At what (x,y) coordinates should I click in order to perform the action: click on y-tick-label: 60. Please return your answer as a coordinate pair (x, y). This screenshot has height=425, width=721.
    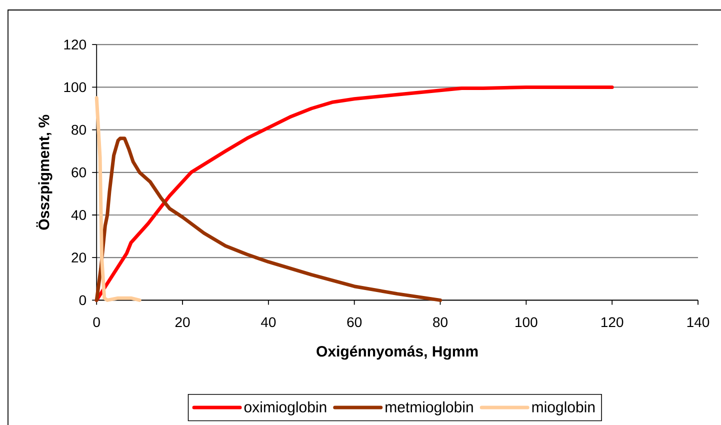
    Looking at the image, I should click on (79, 172).